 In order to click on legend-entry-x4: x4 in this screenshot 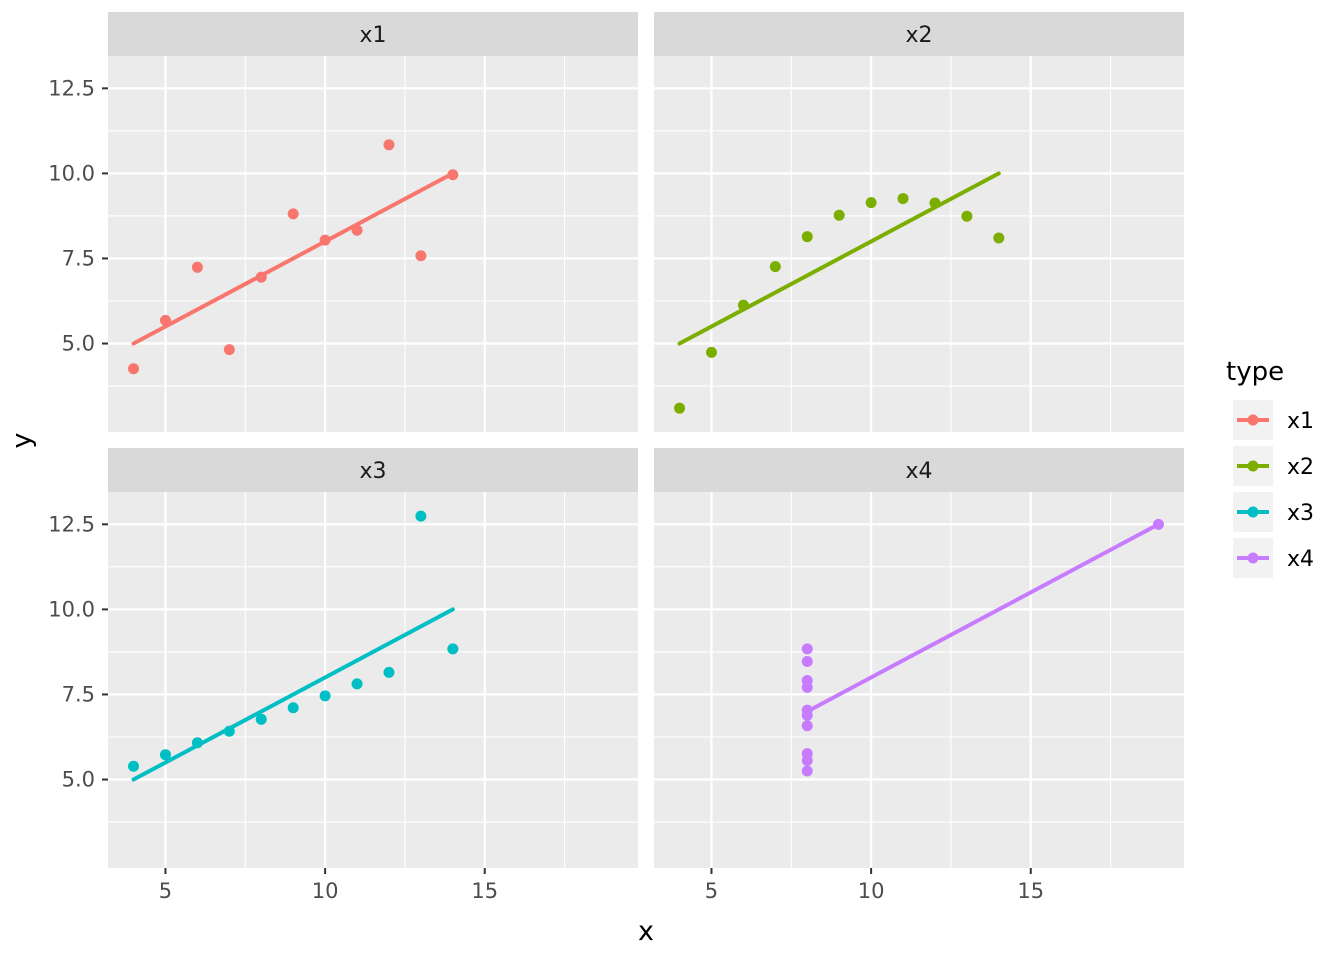, I will do `click(1273, 558)`.